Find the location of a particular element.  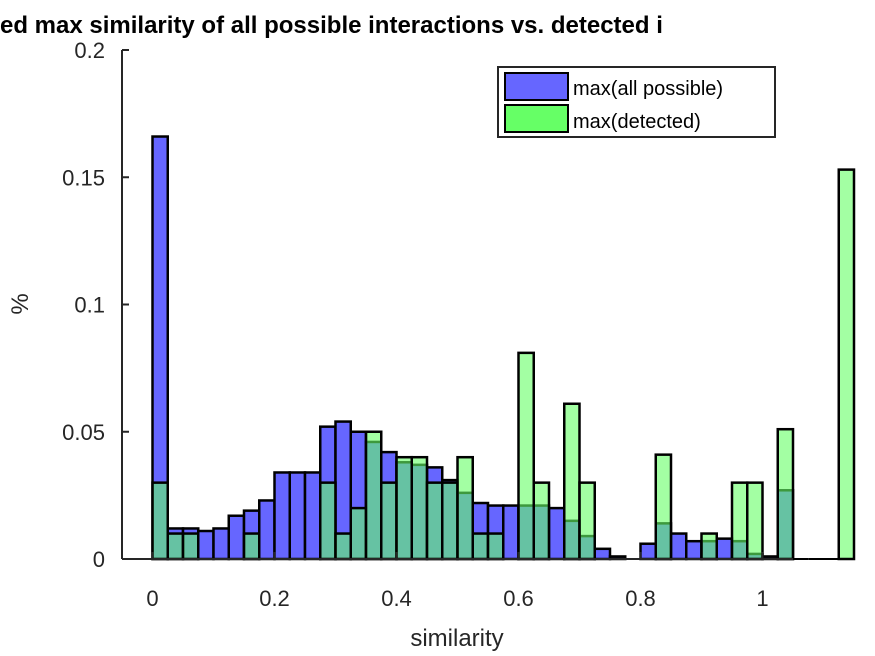

legend-label-detected: max(detected) is located at coordinates (637, 122).